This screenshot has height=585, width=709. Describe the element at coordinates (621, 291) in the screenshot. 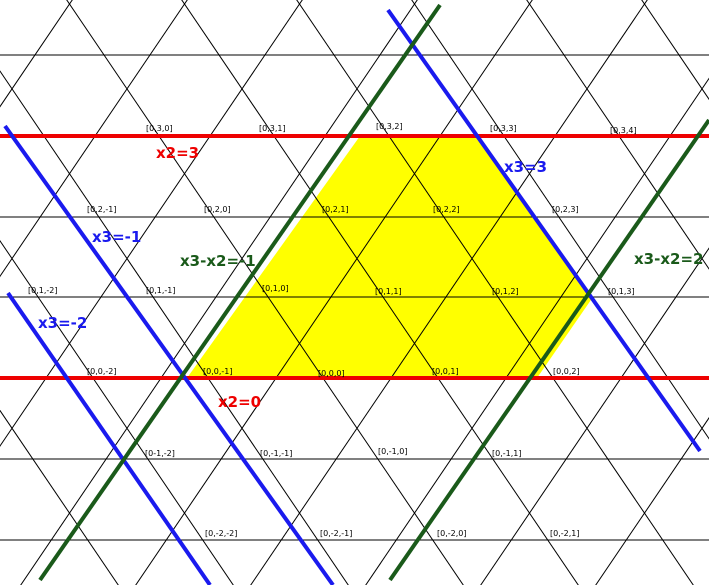

I see `vertex-label: [0,1,3]` at that location.